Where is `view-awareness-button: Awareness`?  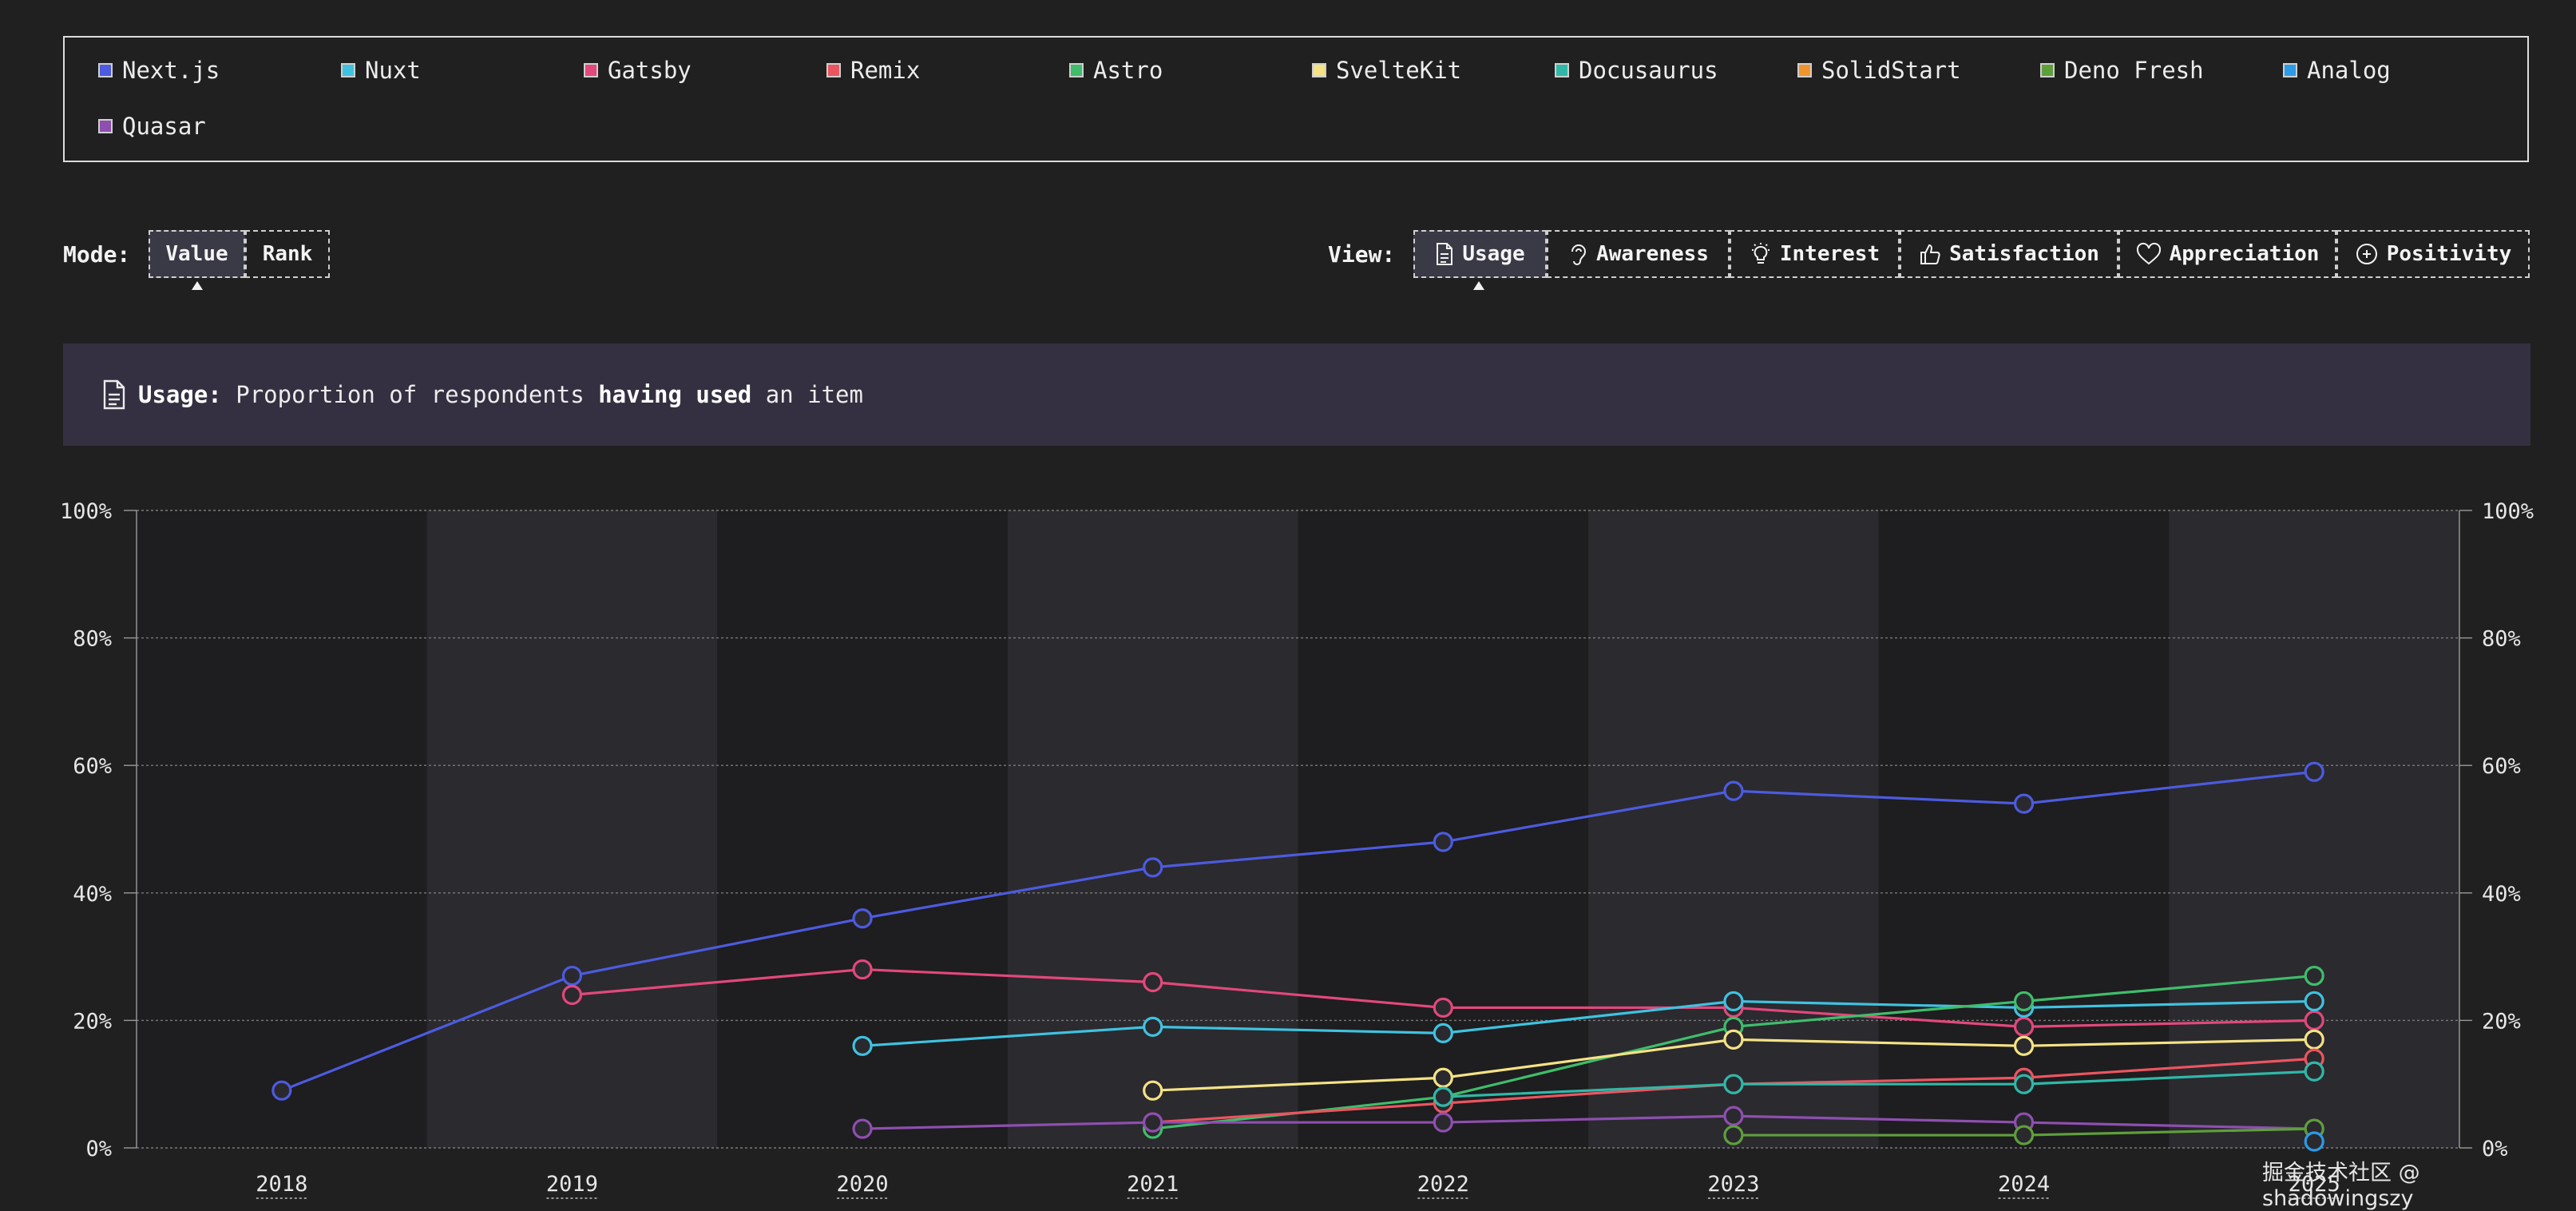 view-awareness-button: Awareness is located at coordinates (1638, 254).